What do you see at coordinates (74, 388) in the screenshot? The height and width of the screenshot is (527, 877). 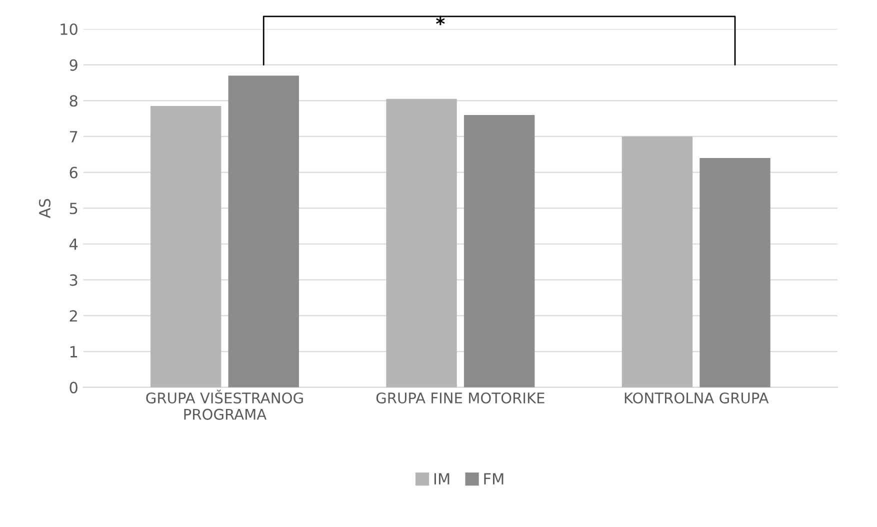 I see `y-tick-label: 0` at bounding box center [74, 388].